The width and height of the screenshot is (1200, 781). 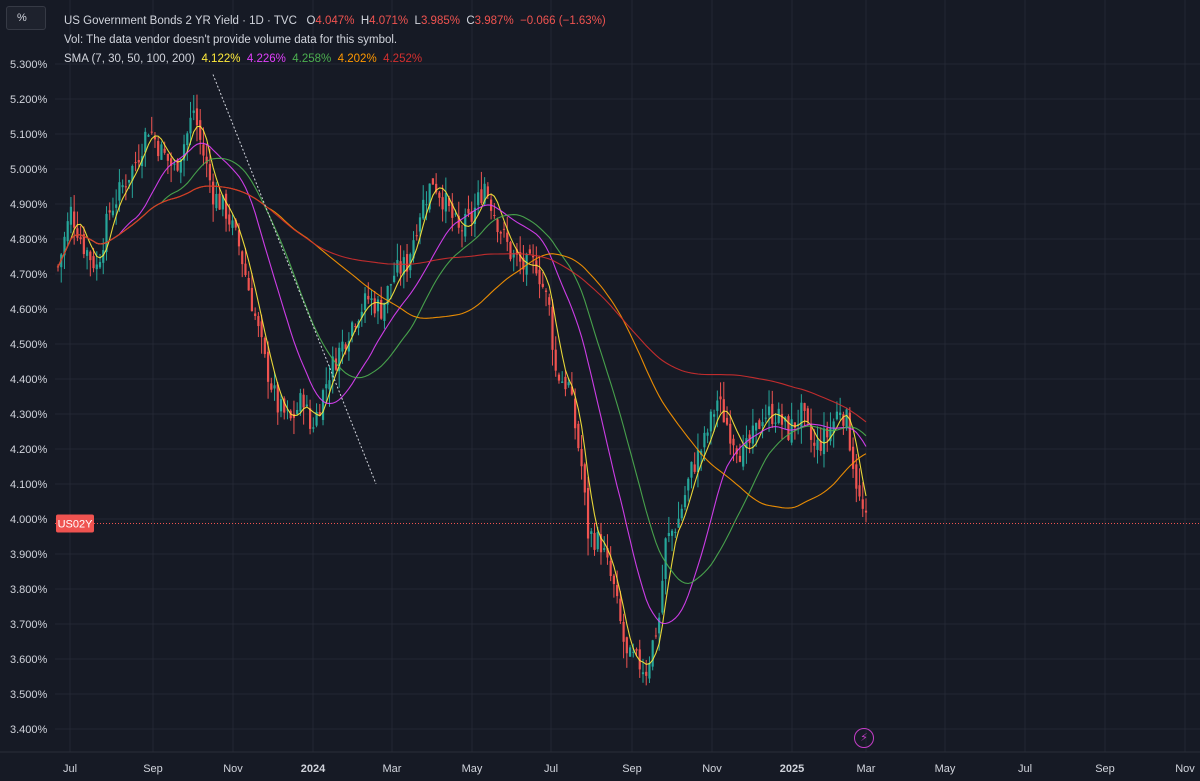 I want to click on y-tick-label: 5.100%, so click(x=29, y=135).